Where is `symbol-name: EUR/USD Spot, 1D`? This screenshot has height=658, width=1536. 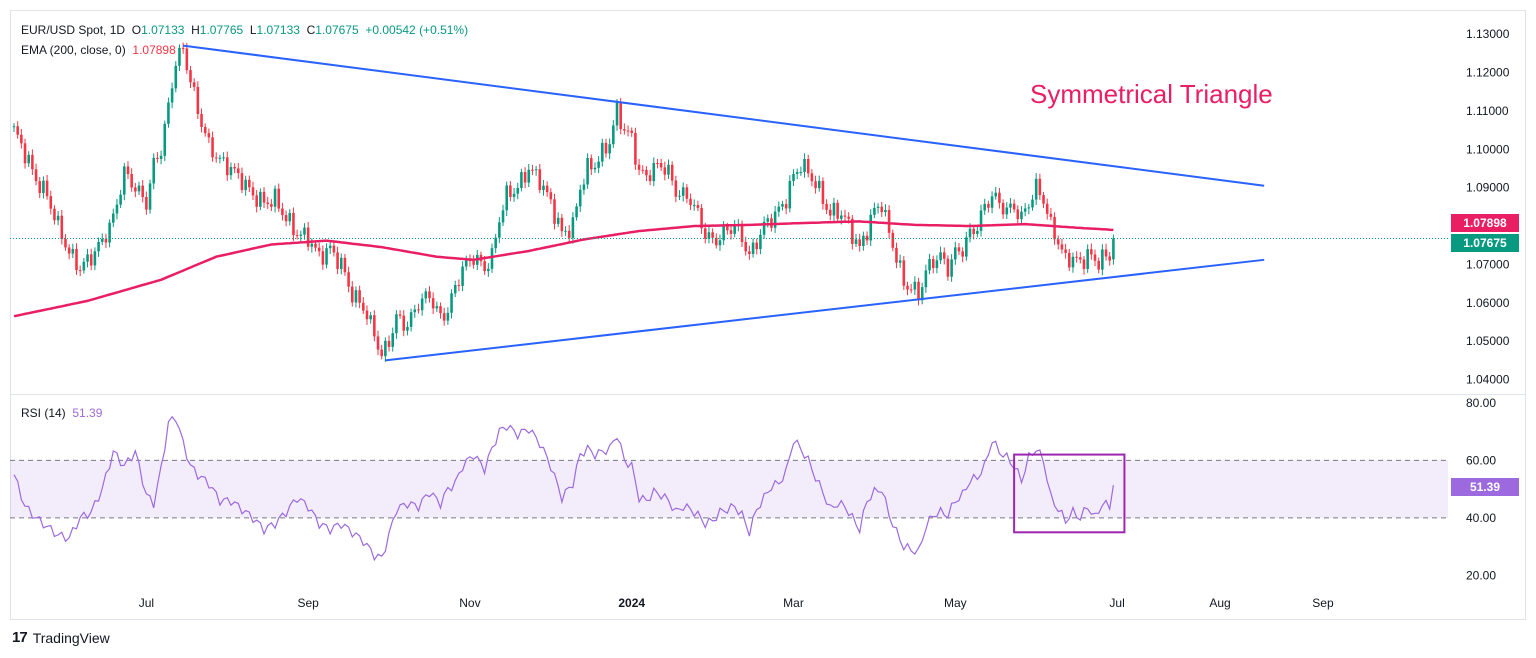 symbol-name: EUR/USD Spot, 1D is located at coordinates (73, 30).